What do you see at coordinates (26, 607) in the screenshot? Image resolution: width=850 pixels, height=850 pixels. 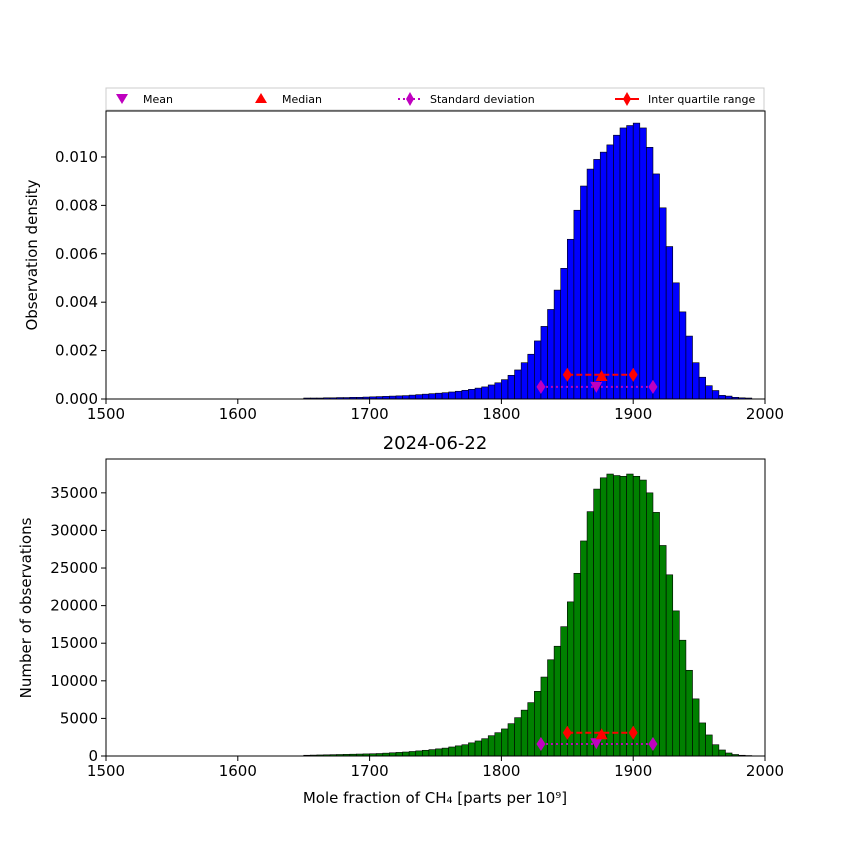 I see `count-y-axis-label: Number of observations` at bounding box center [26, 607].